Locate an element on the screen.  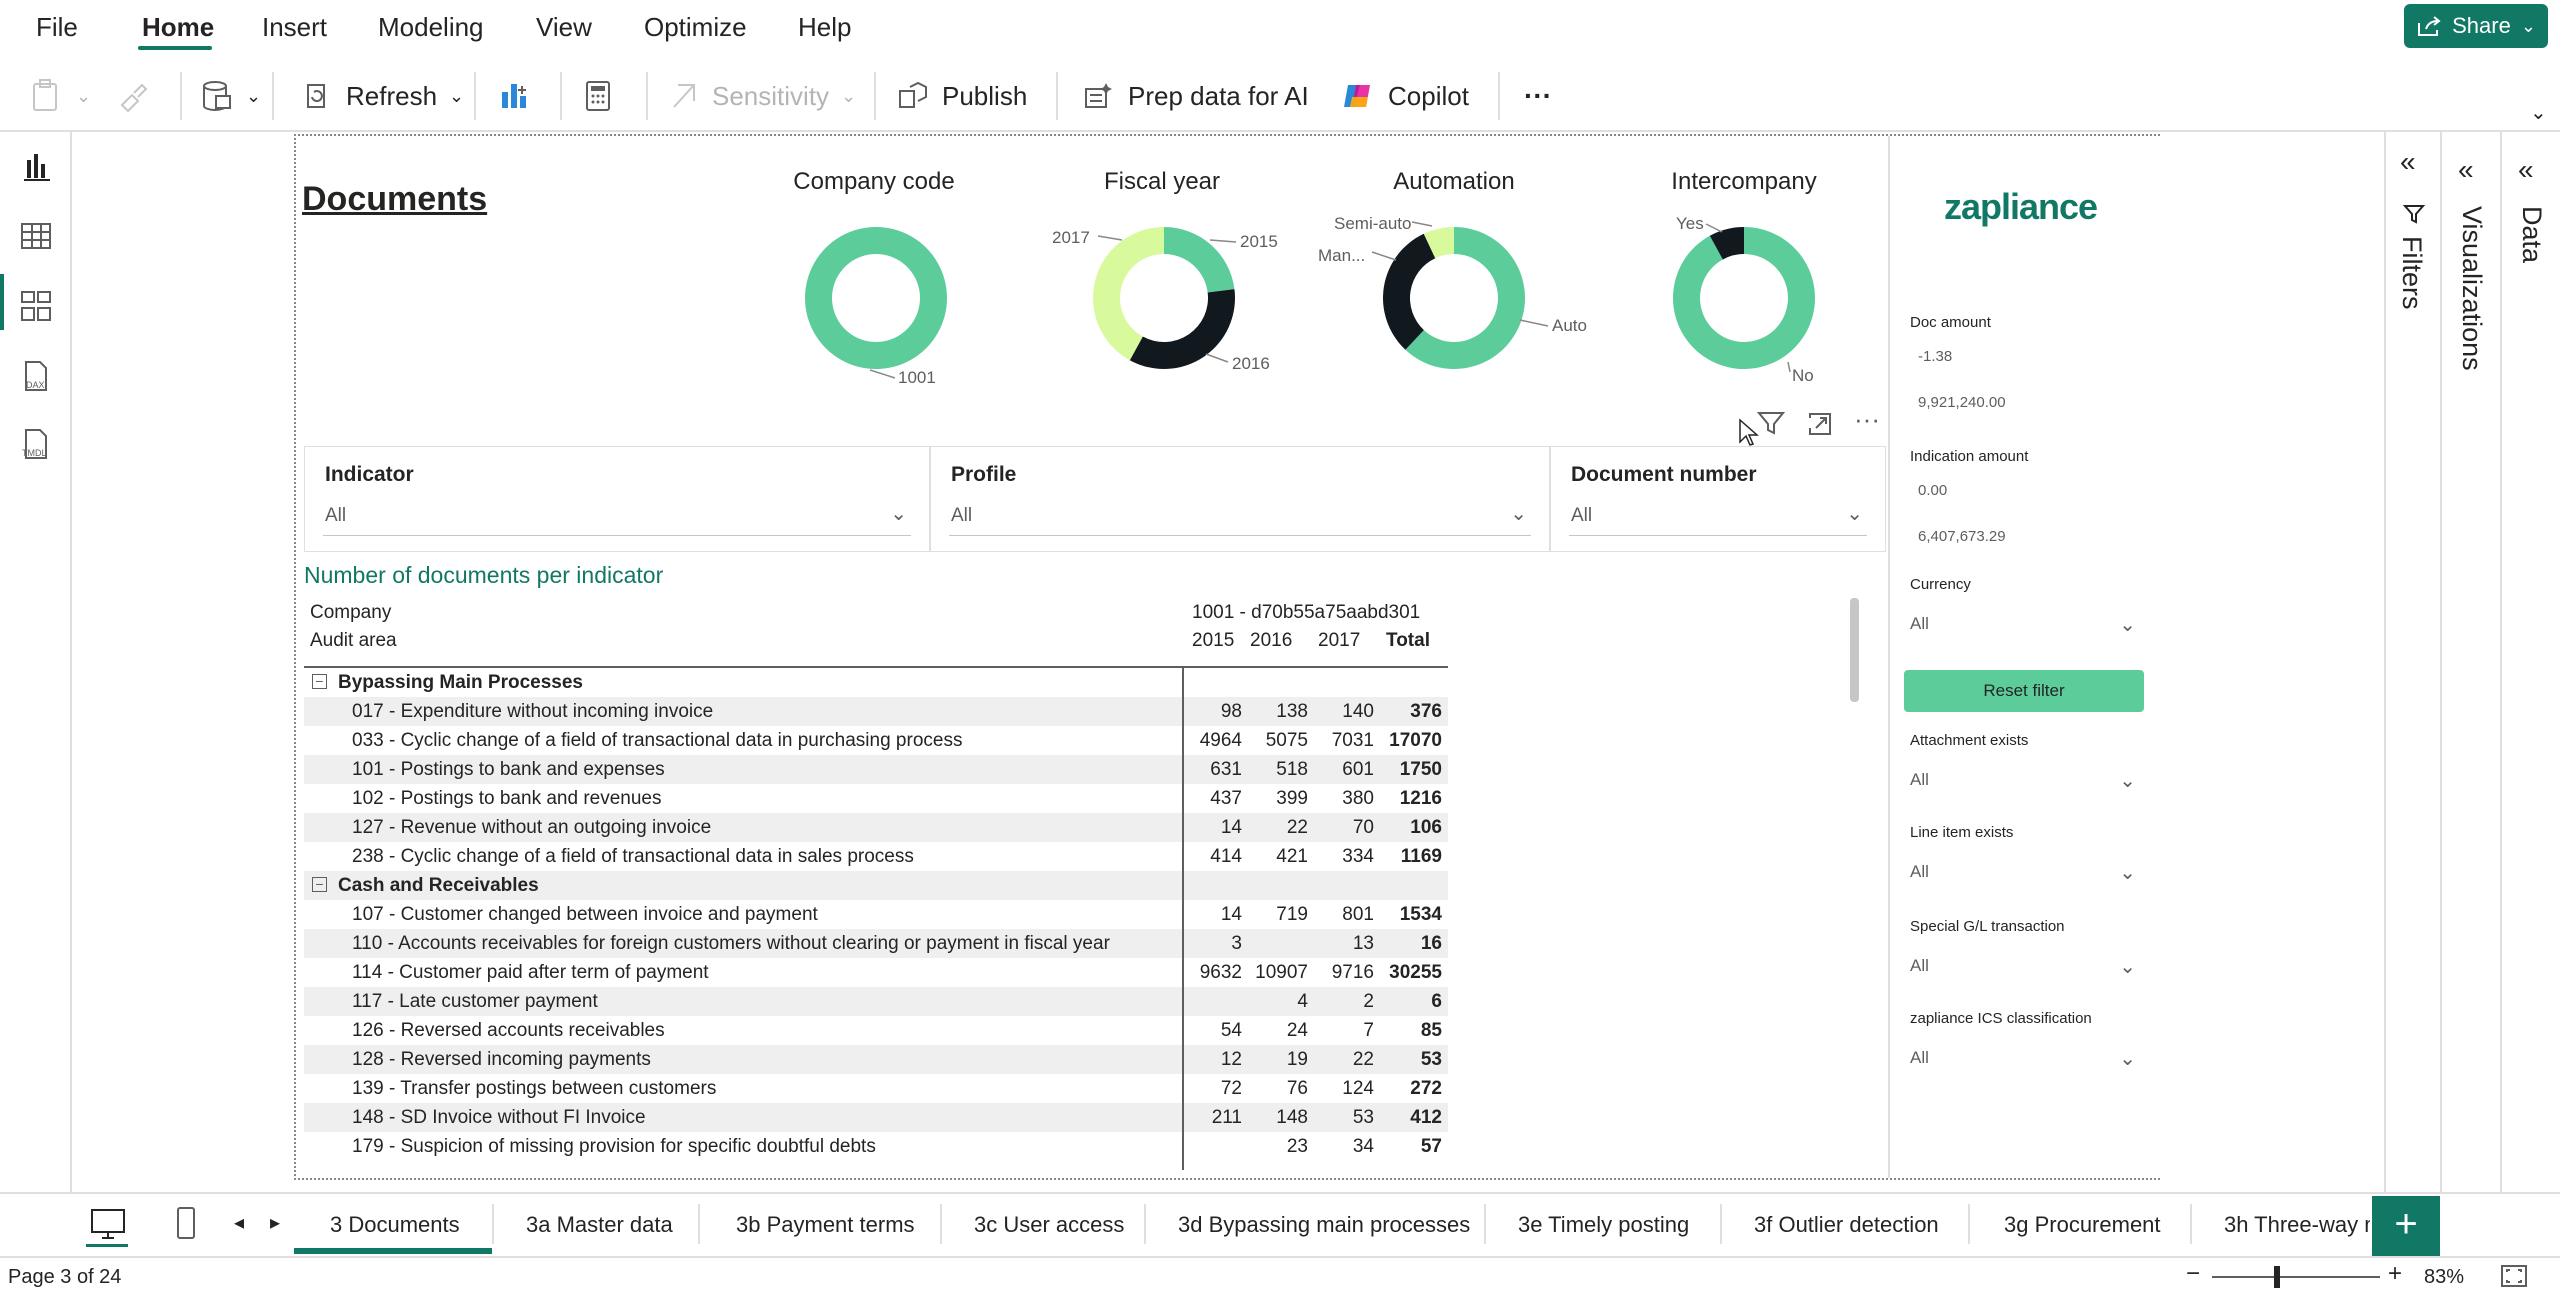
new-visual-button is located at coordinates (514, 96).